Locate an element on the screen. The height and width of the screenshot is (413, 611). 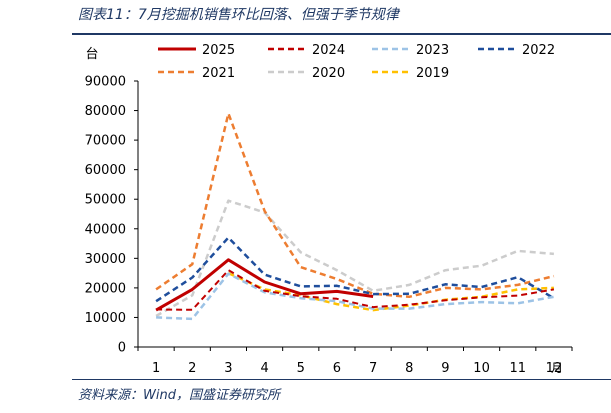
series-line-2023 is located at coordinates (355, 296).